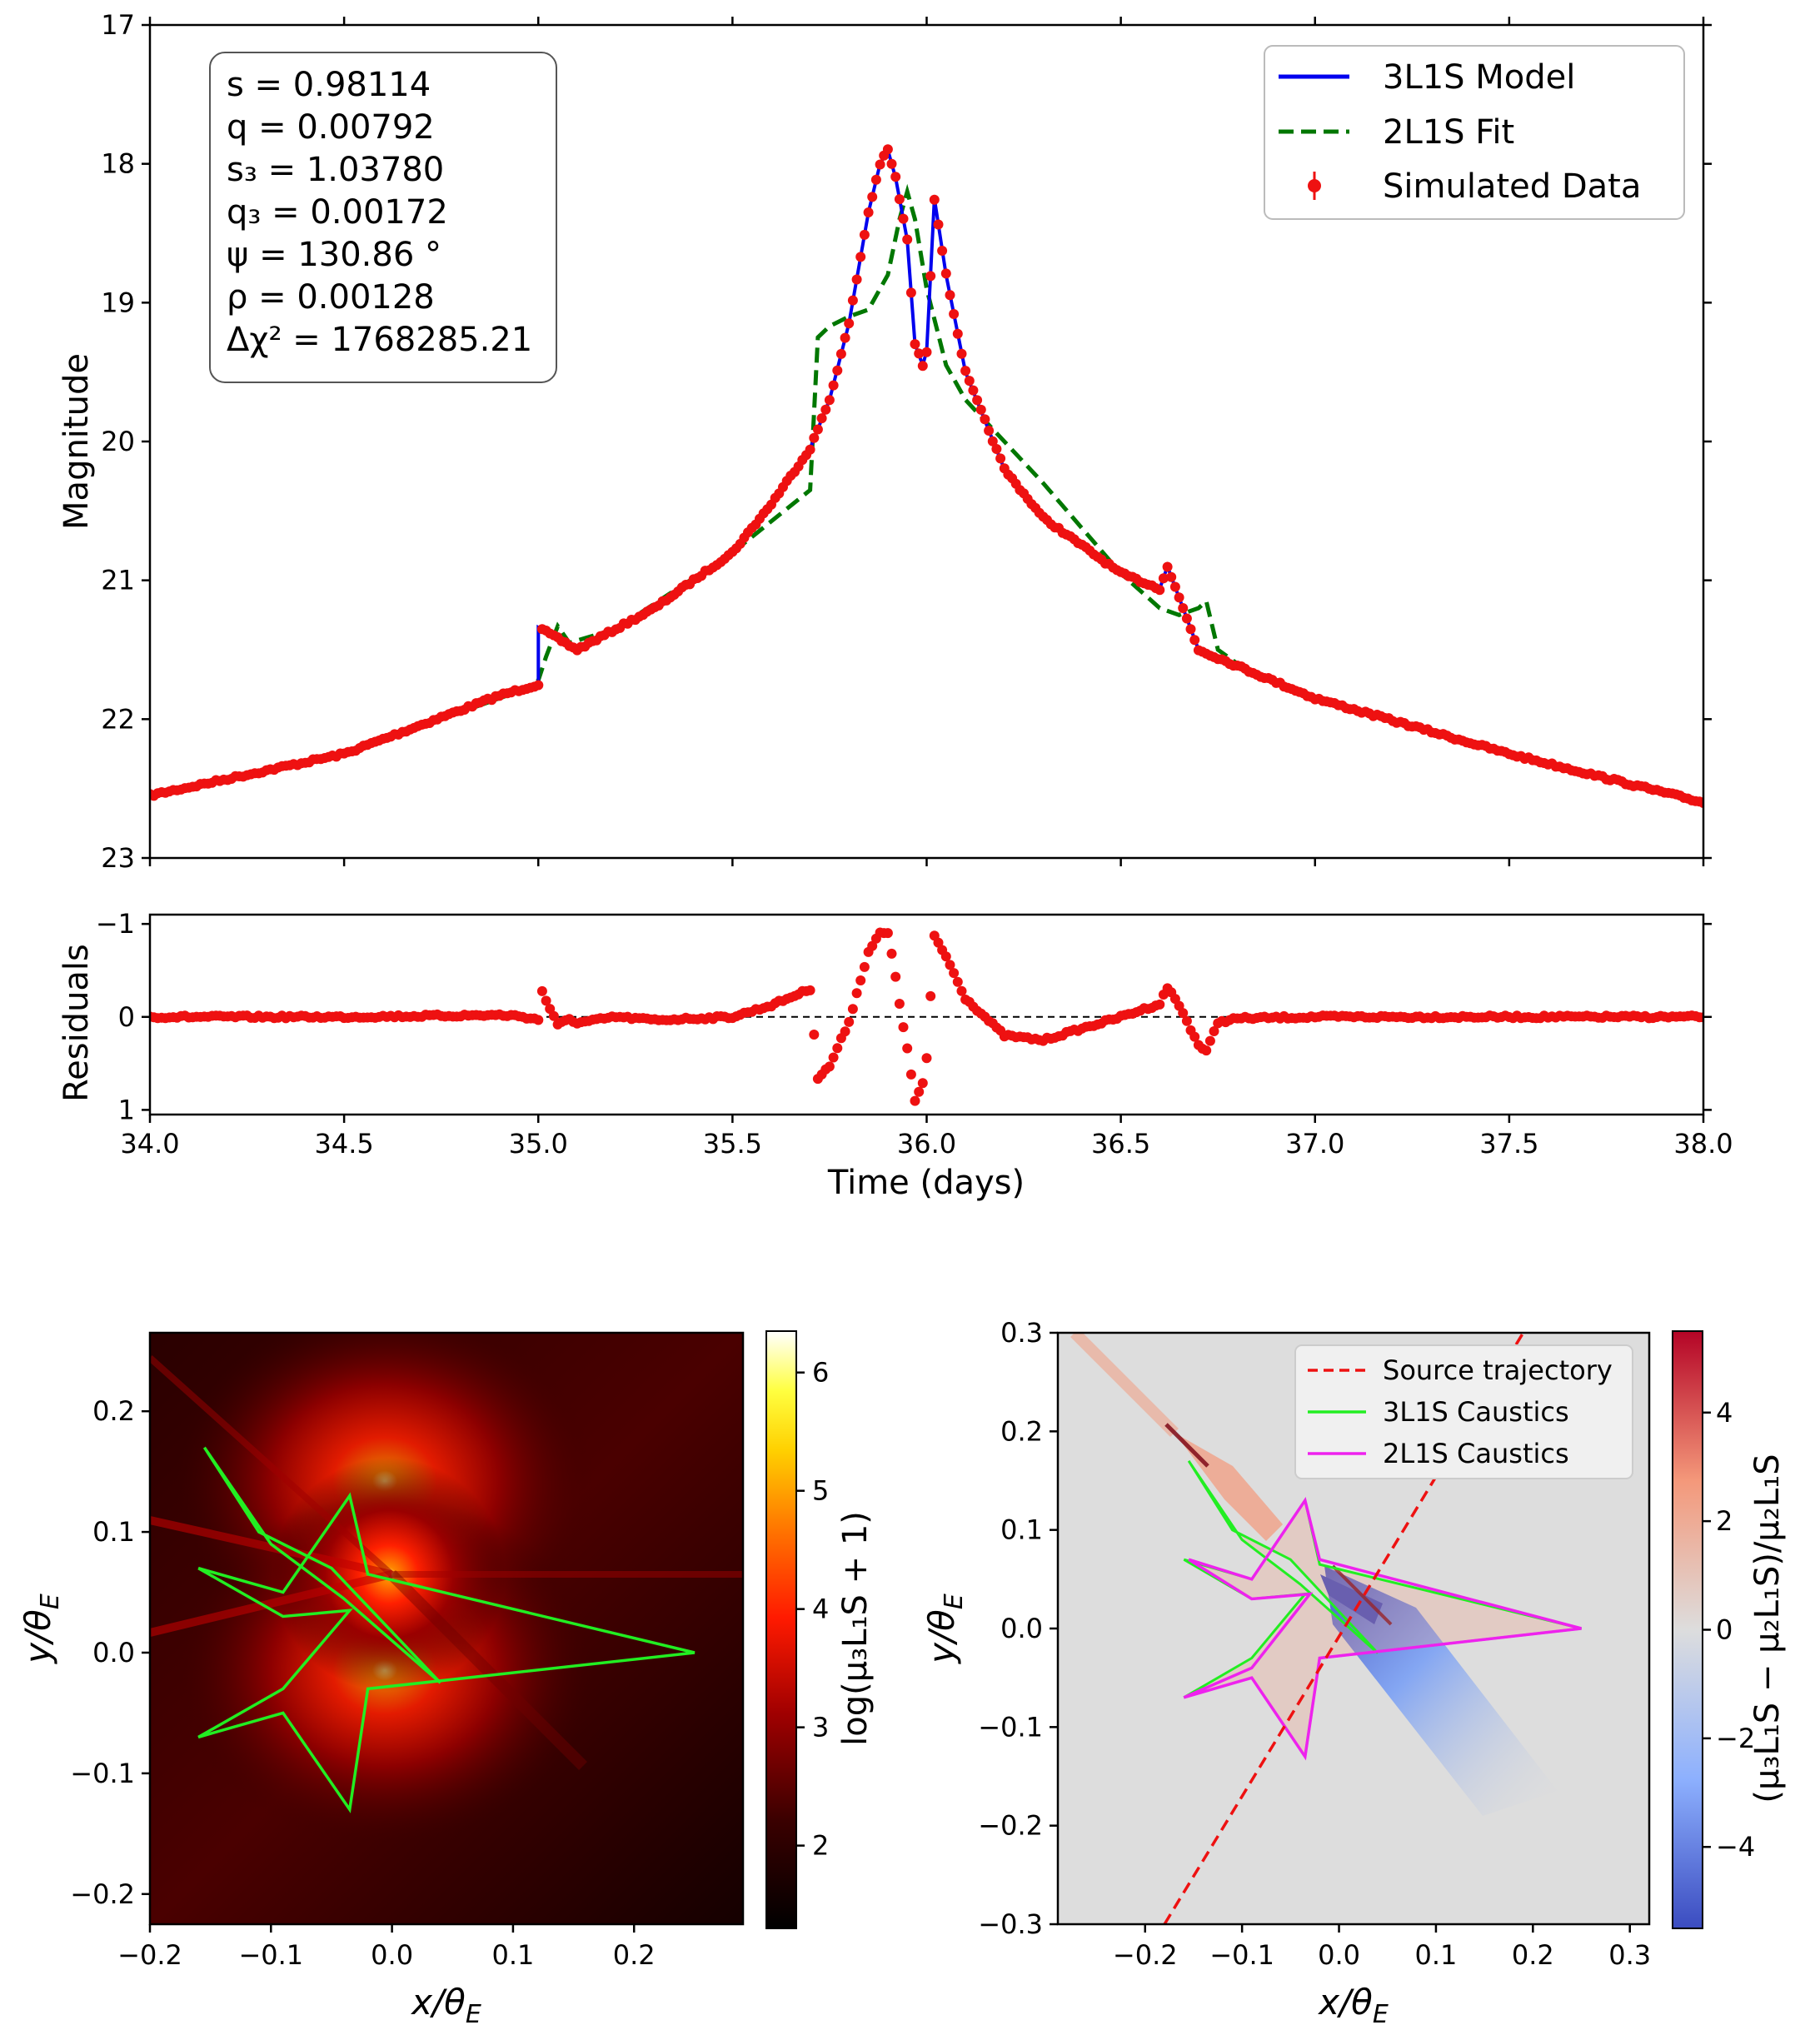 The height and width of the screenshot is (2030, 1820). Describe the element at coordinates (1314, 1144) in the screenshot. I see `x-tick-label: 37.0` at that location.